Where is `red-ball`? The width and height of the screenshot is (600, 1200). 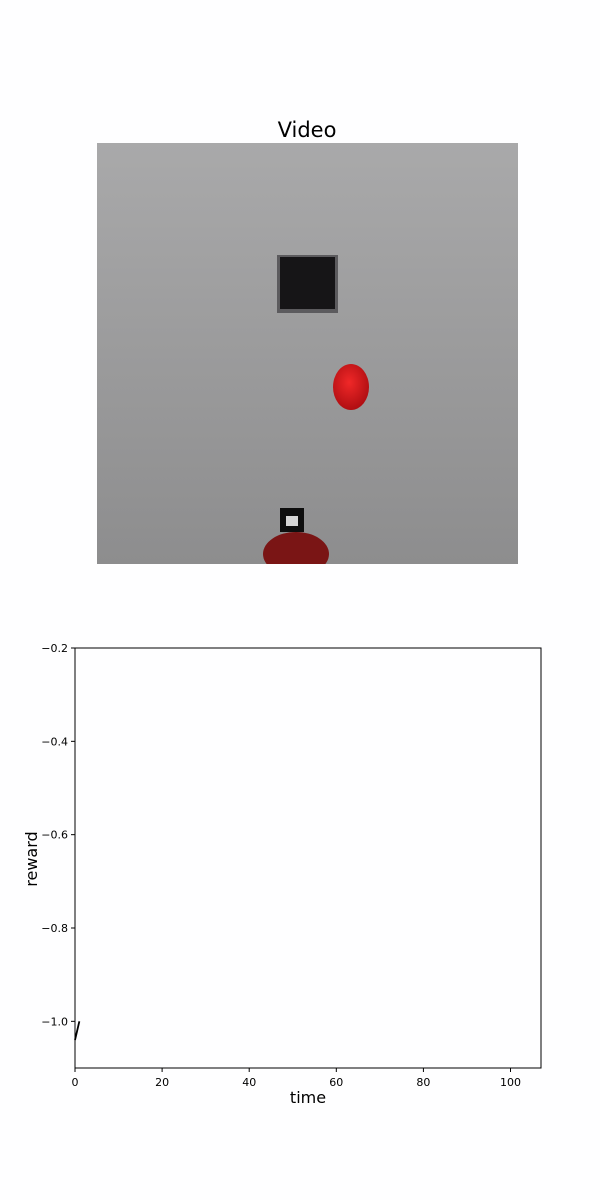 red-ball is located at coordinates (351, 387).